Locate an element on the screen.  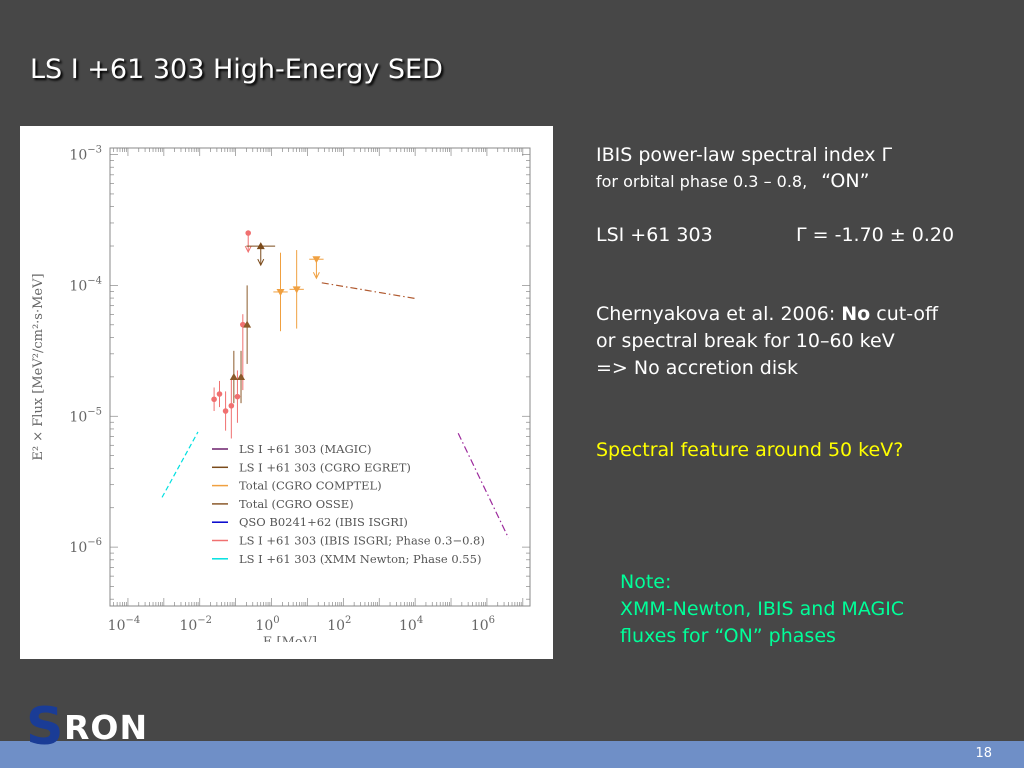
logo-s-letter: S is located at coordinates (45, 727).